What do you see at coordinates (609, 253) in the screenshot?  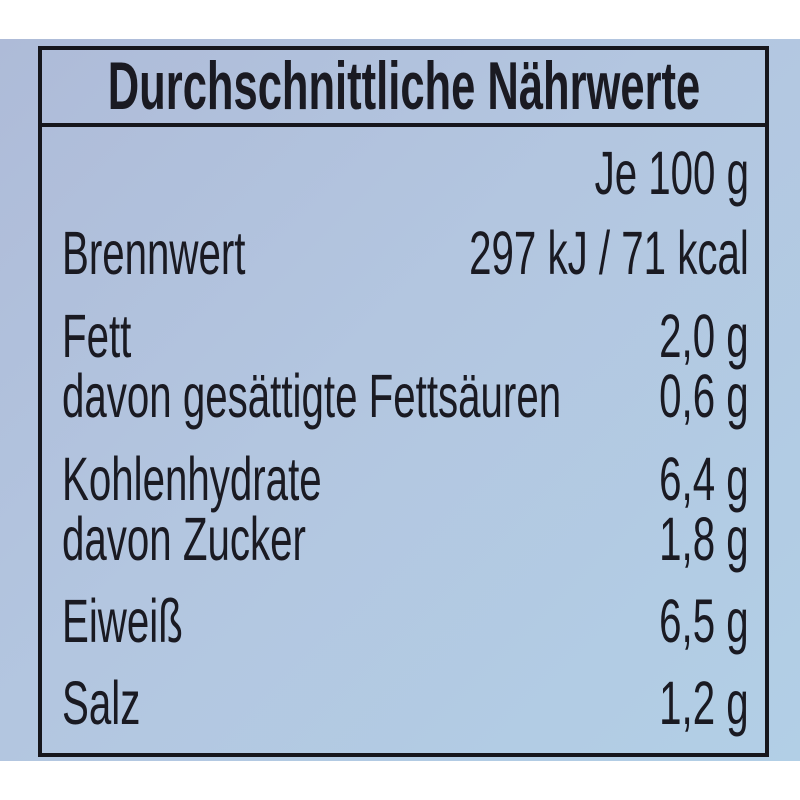 I see `nutrient-value: 297 kJ / 71 kcal` at bounding box center [609, 253].